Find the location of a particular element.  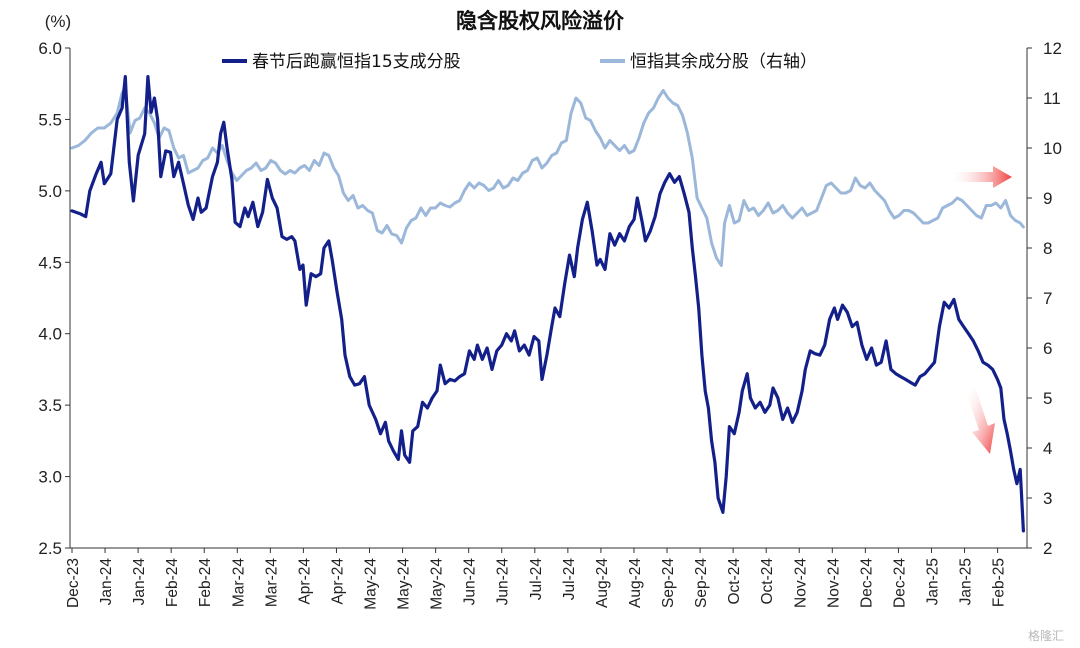

legend-label-series-1: 春节后跑赢恒指15支成分股 is located at coordinates (356, 62).